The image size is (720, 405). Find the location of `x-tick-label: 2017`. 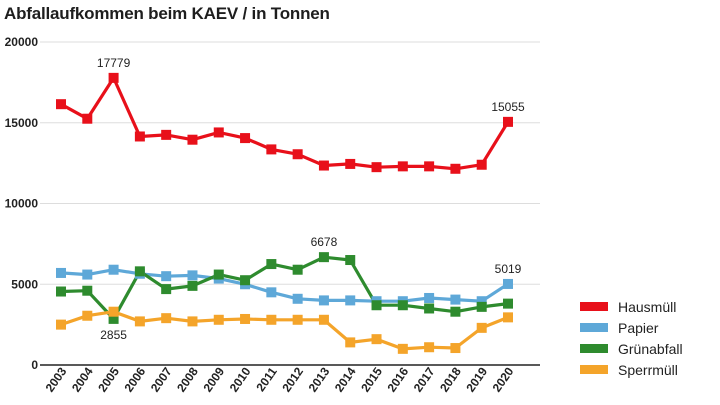

x-tick-label: 2017 is located at coordinates (424, 379).